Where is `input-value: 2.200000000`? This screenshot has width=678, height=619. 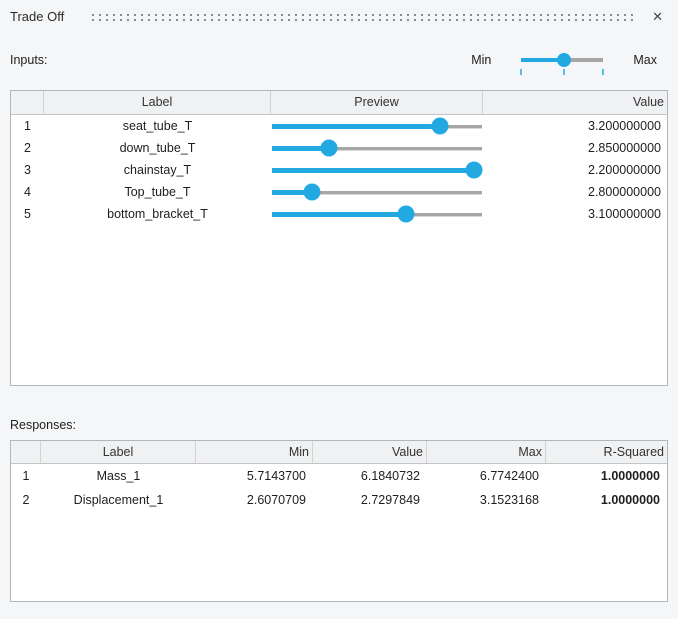
input-value: 2.200000000 is located at coordinates (624, 170).